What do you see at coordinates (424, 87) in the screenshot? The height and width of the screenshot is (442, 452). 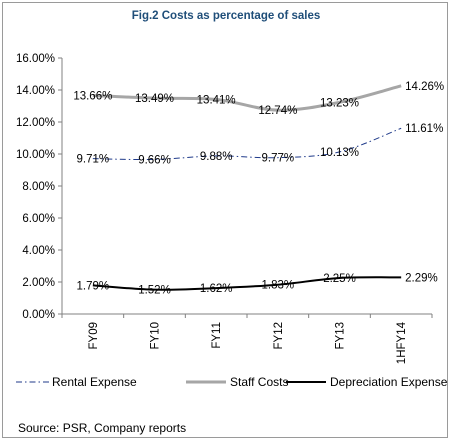 I see `data-label: 14.26%` at bounding box center [424, 87].